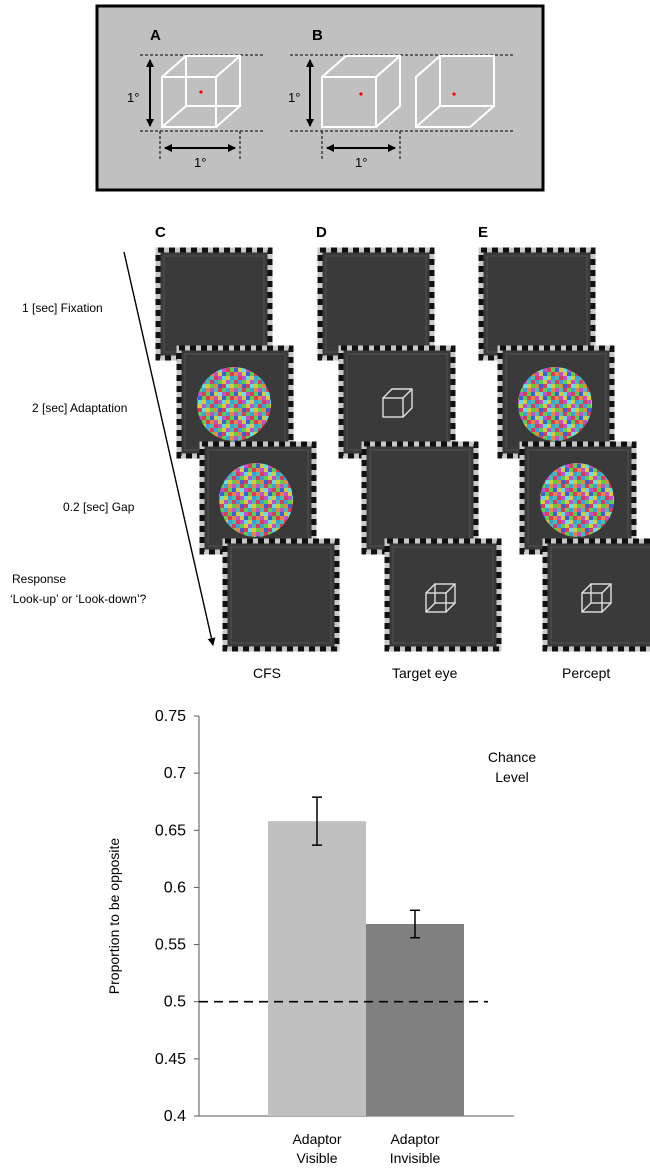  I want to click on response-label: Response, so click(39, 579).